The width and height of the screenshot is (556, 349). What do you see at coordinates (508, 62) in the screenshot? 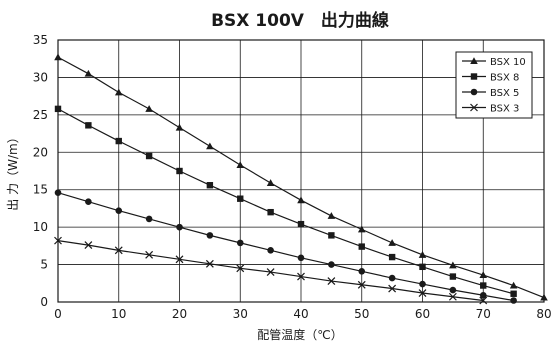
I see `legend-label: BSX 10` at bounding box center [508, 62].